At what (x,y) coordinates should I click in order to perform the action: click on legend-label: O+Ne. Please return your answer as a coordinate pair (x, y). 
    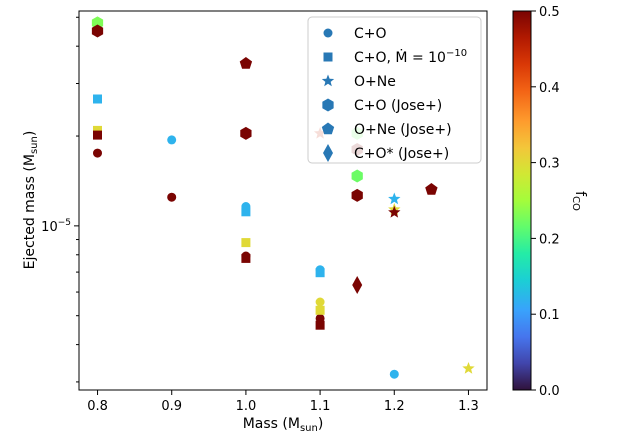
    Looking at the image, I should click on (375, 82).